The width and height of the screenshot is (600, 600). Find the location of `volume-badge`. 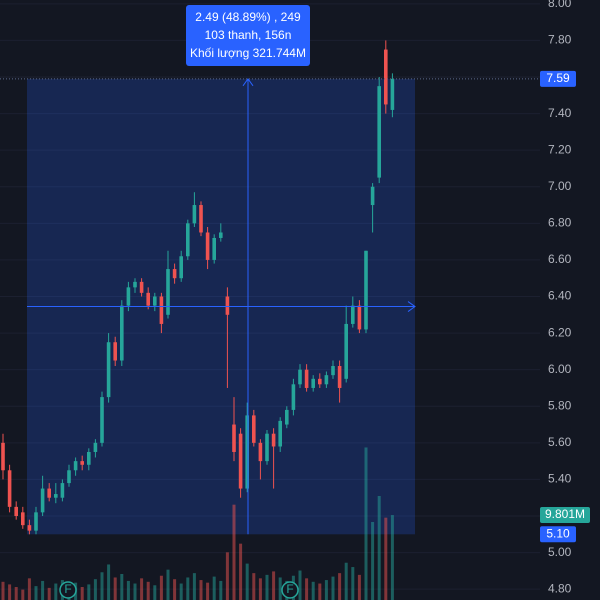

volume-badge is located at coordinates (565, 515).